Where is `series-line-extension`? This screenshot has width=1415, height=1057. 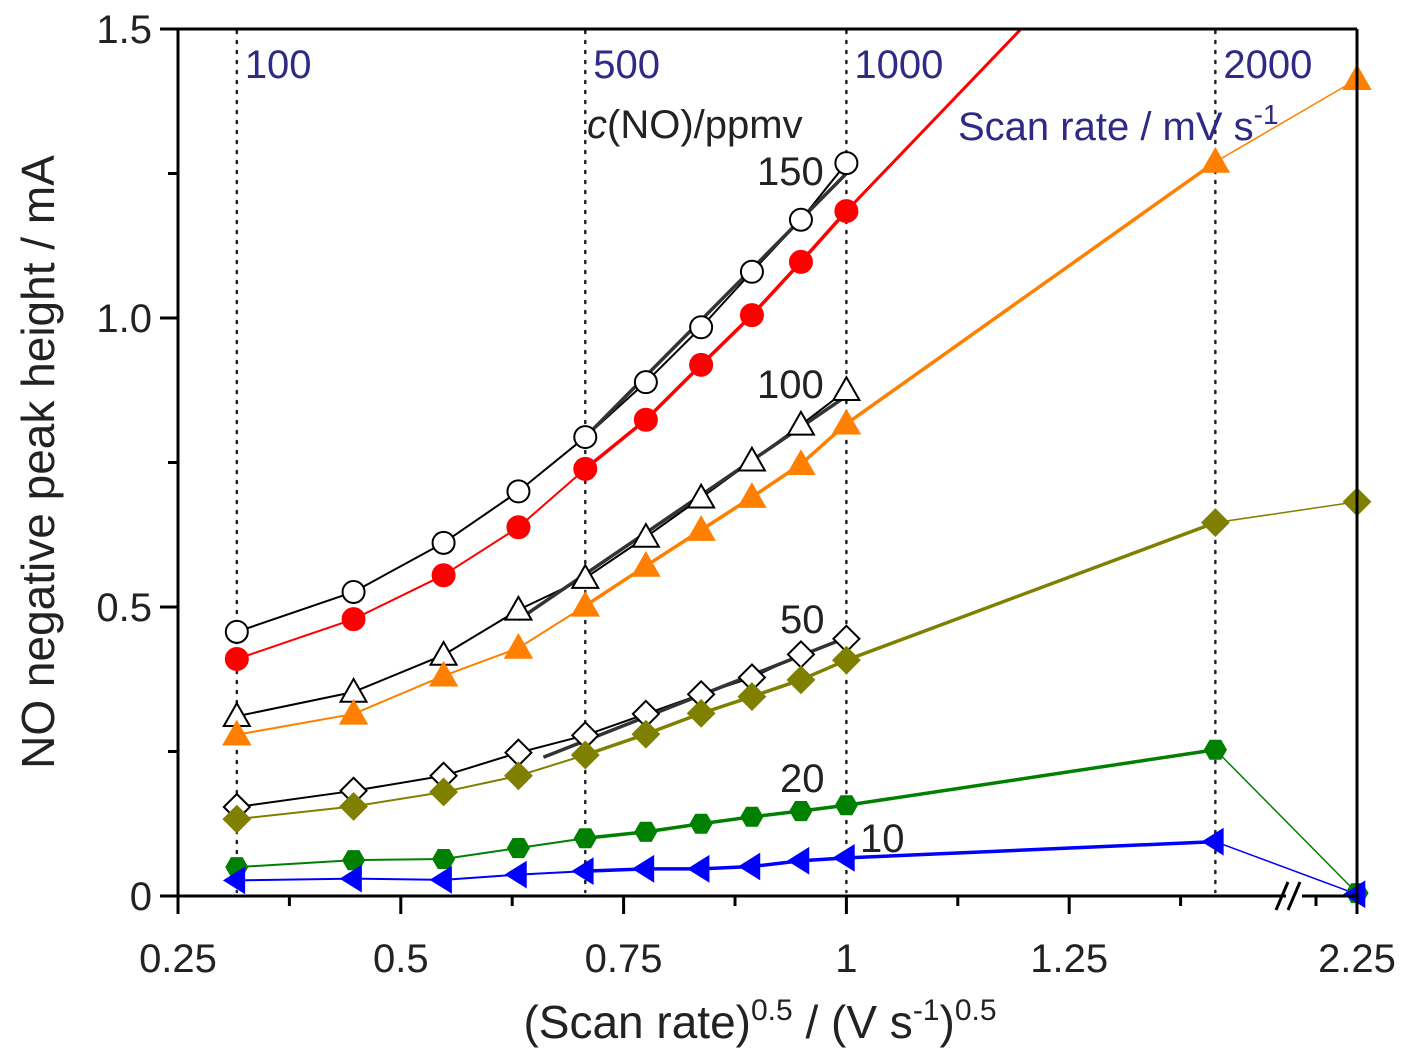
series-line-extension is located at coordinates (934, 120).